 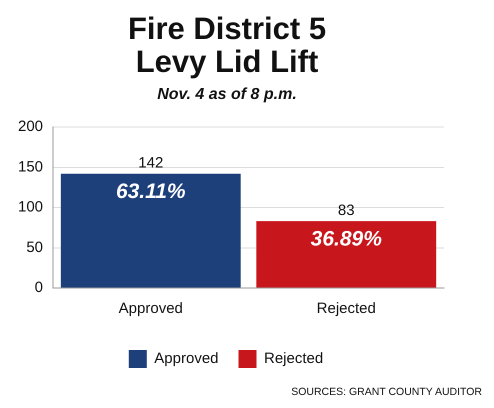 I want to click on y-tick-label: 150, so click(x=31, y=167).